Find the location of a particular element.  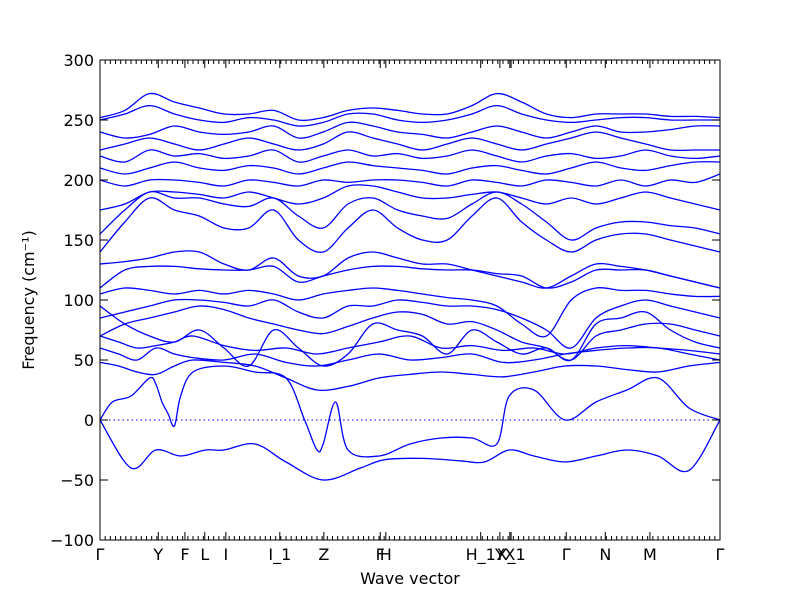

x-tick-label: I is located at coordinates (226, 554).